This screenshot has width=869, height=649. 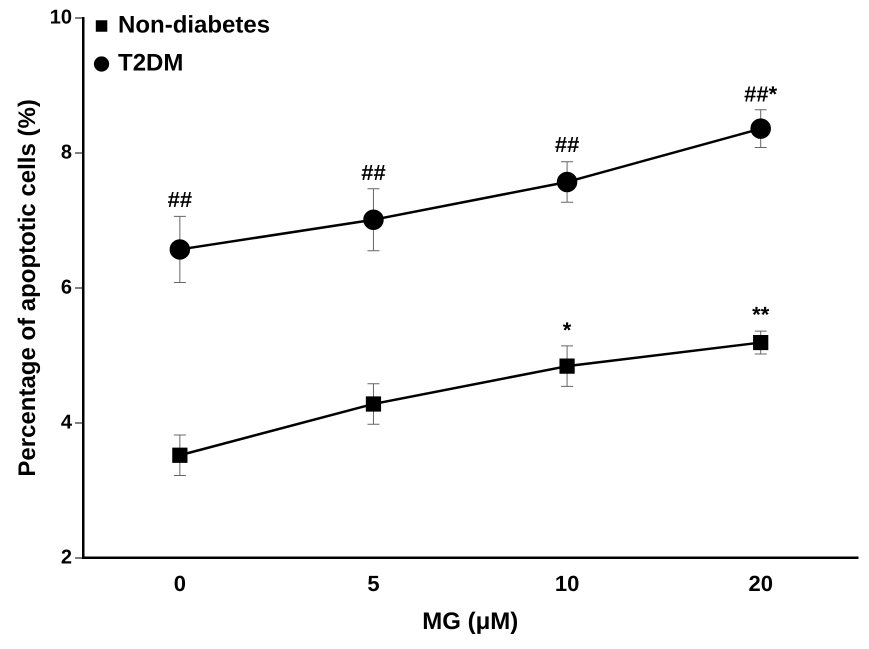 I want to click on annotation: ##*, so click(x=761, y=94).